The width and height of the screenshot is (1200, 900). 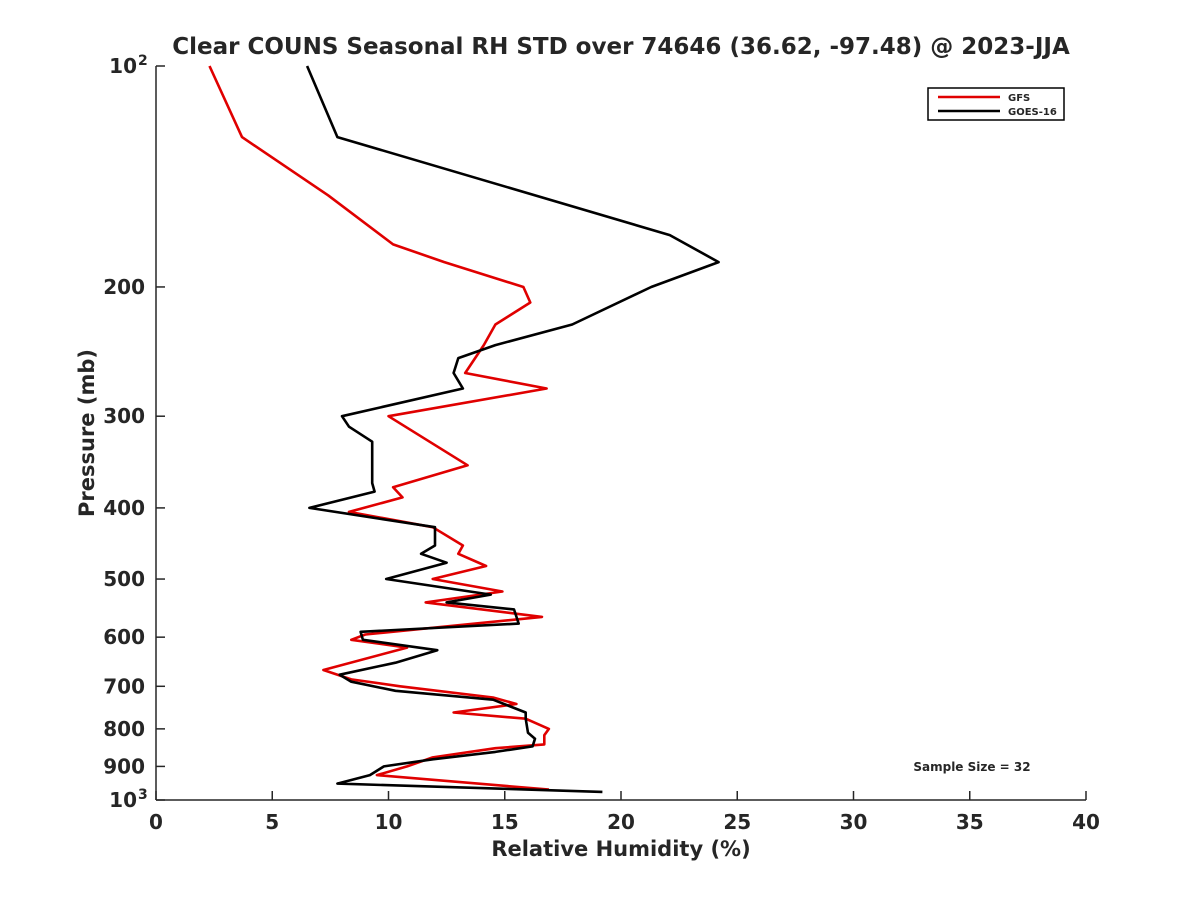 I want to click on x-tick-label: 0, so click(x=156, y=822).